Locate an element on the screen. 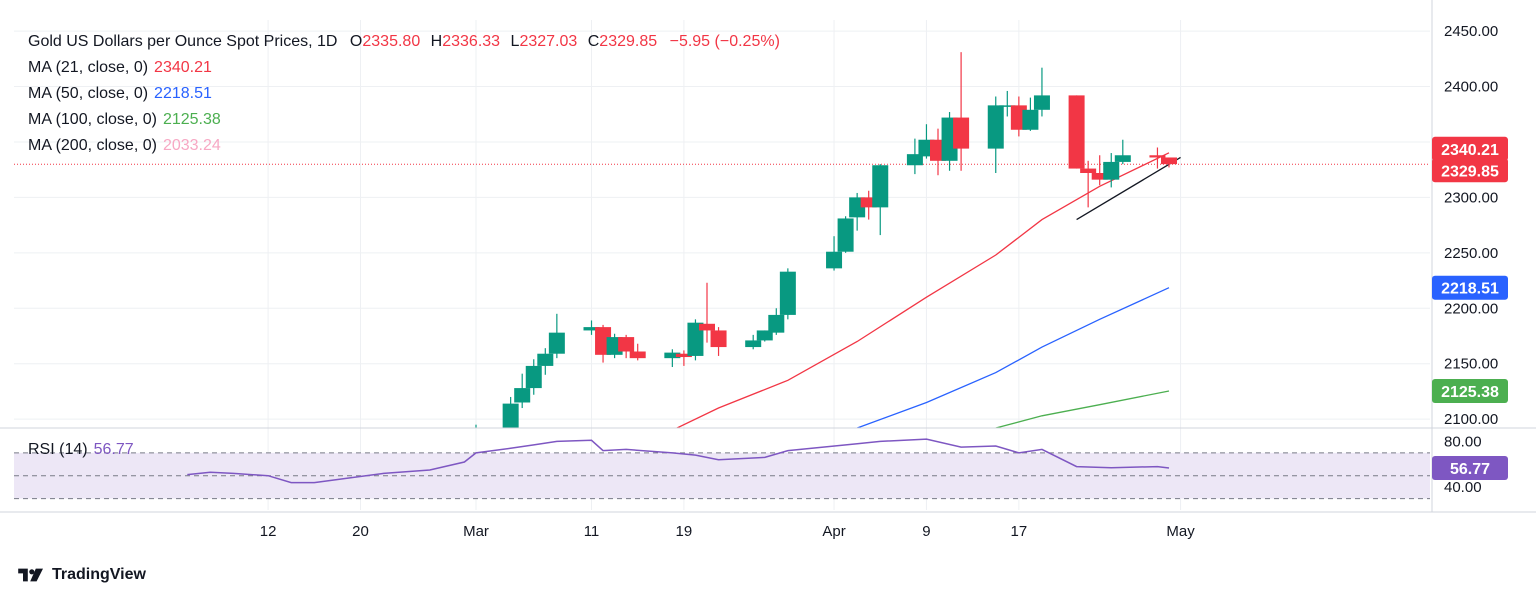 Image resolution: width=1536 pixels, height=603 pixels. rsi-legend: RSI (14) 56.77 is located at coordinates (81, 450).